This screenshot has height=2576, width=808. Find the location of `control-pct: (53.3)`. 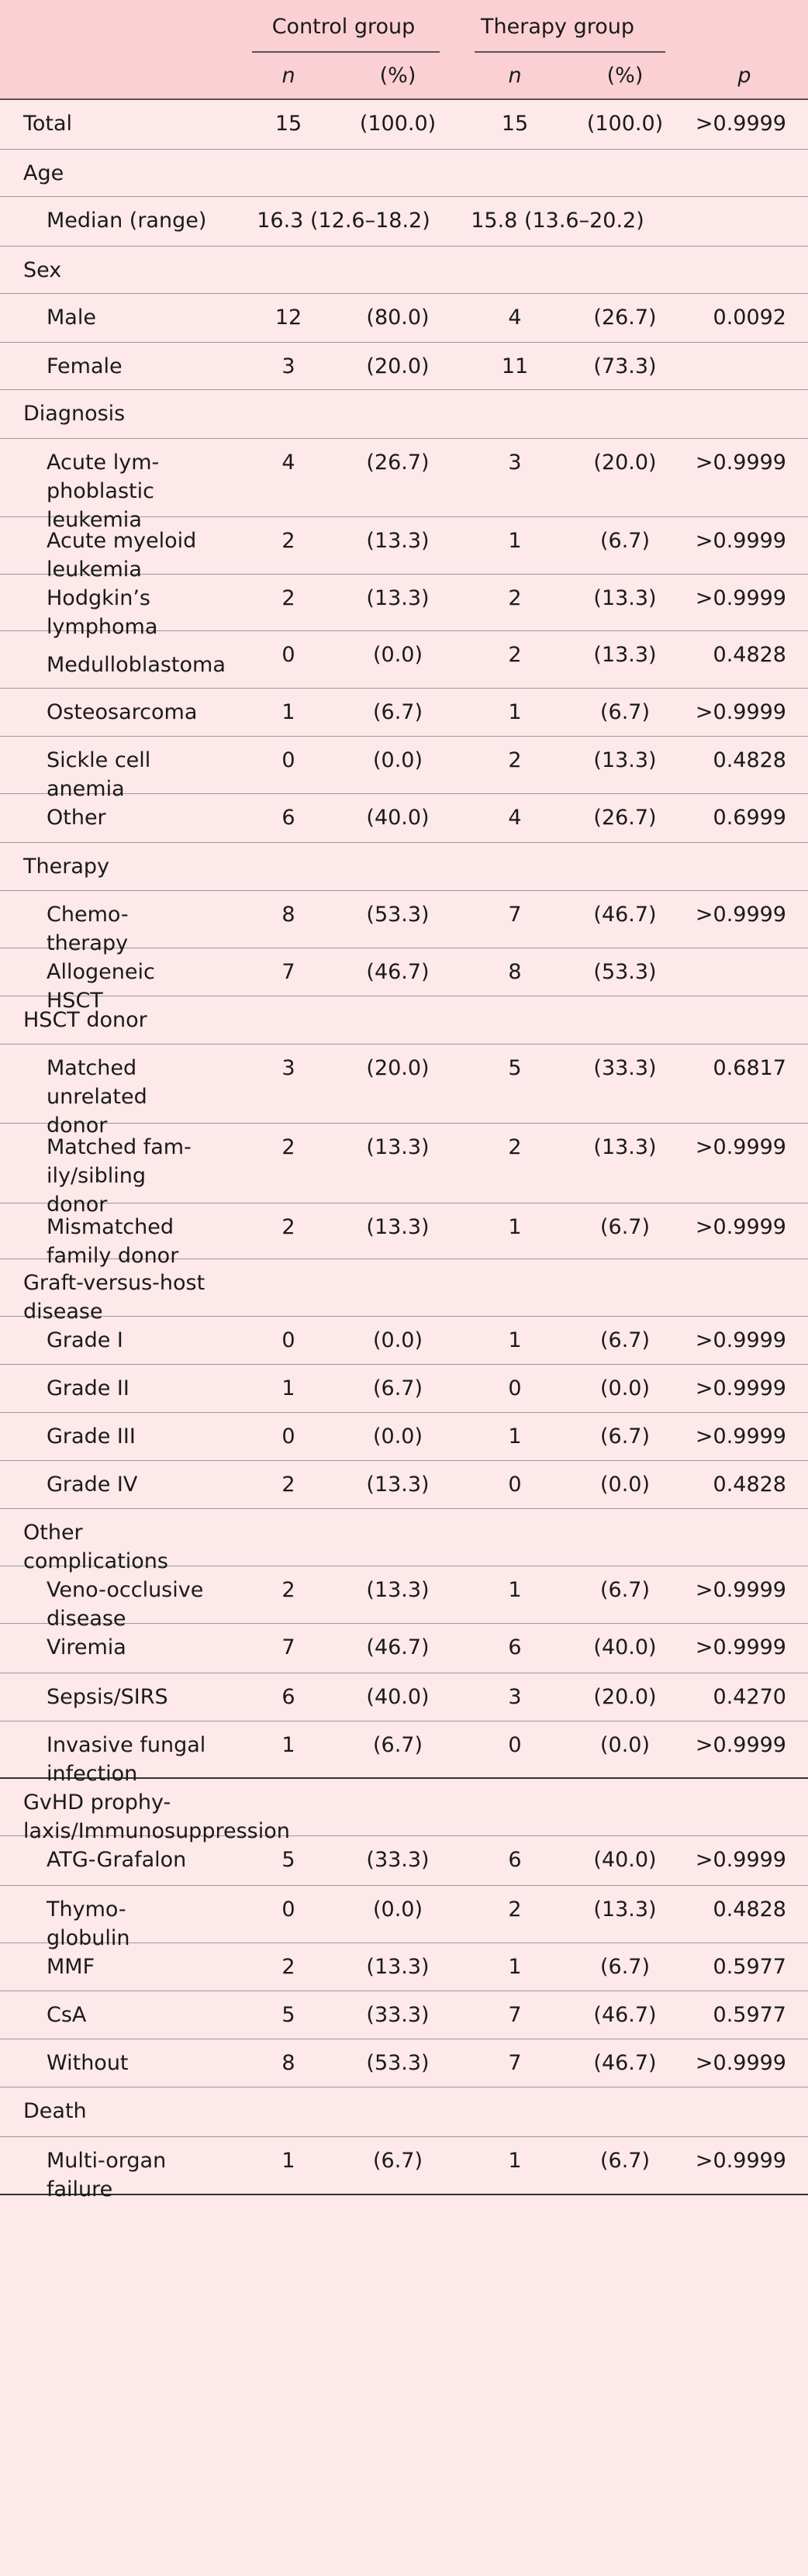

control-pct: (53.3) is located at coordinates (398, 915).